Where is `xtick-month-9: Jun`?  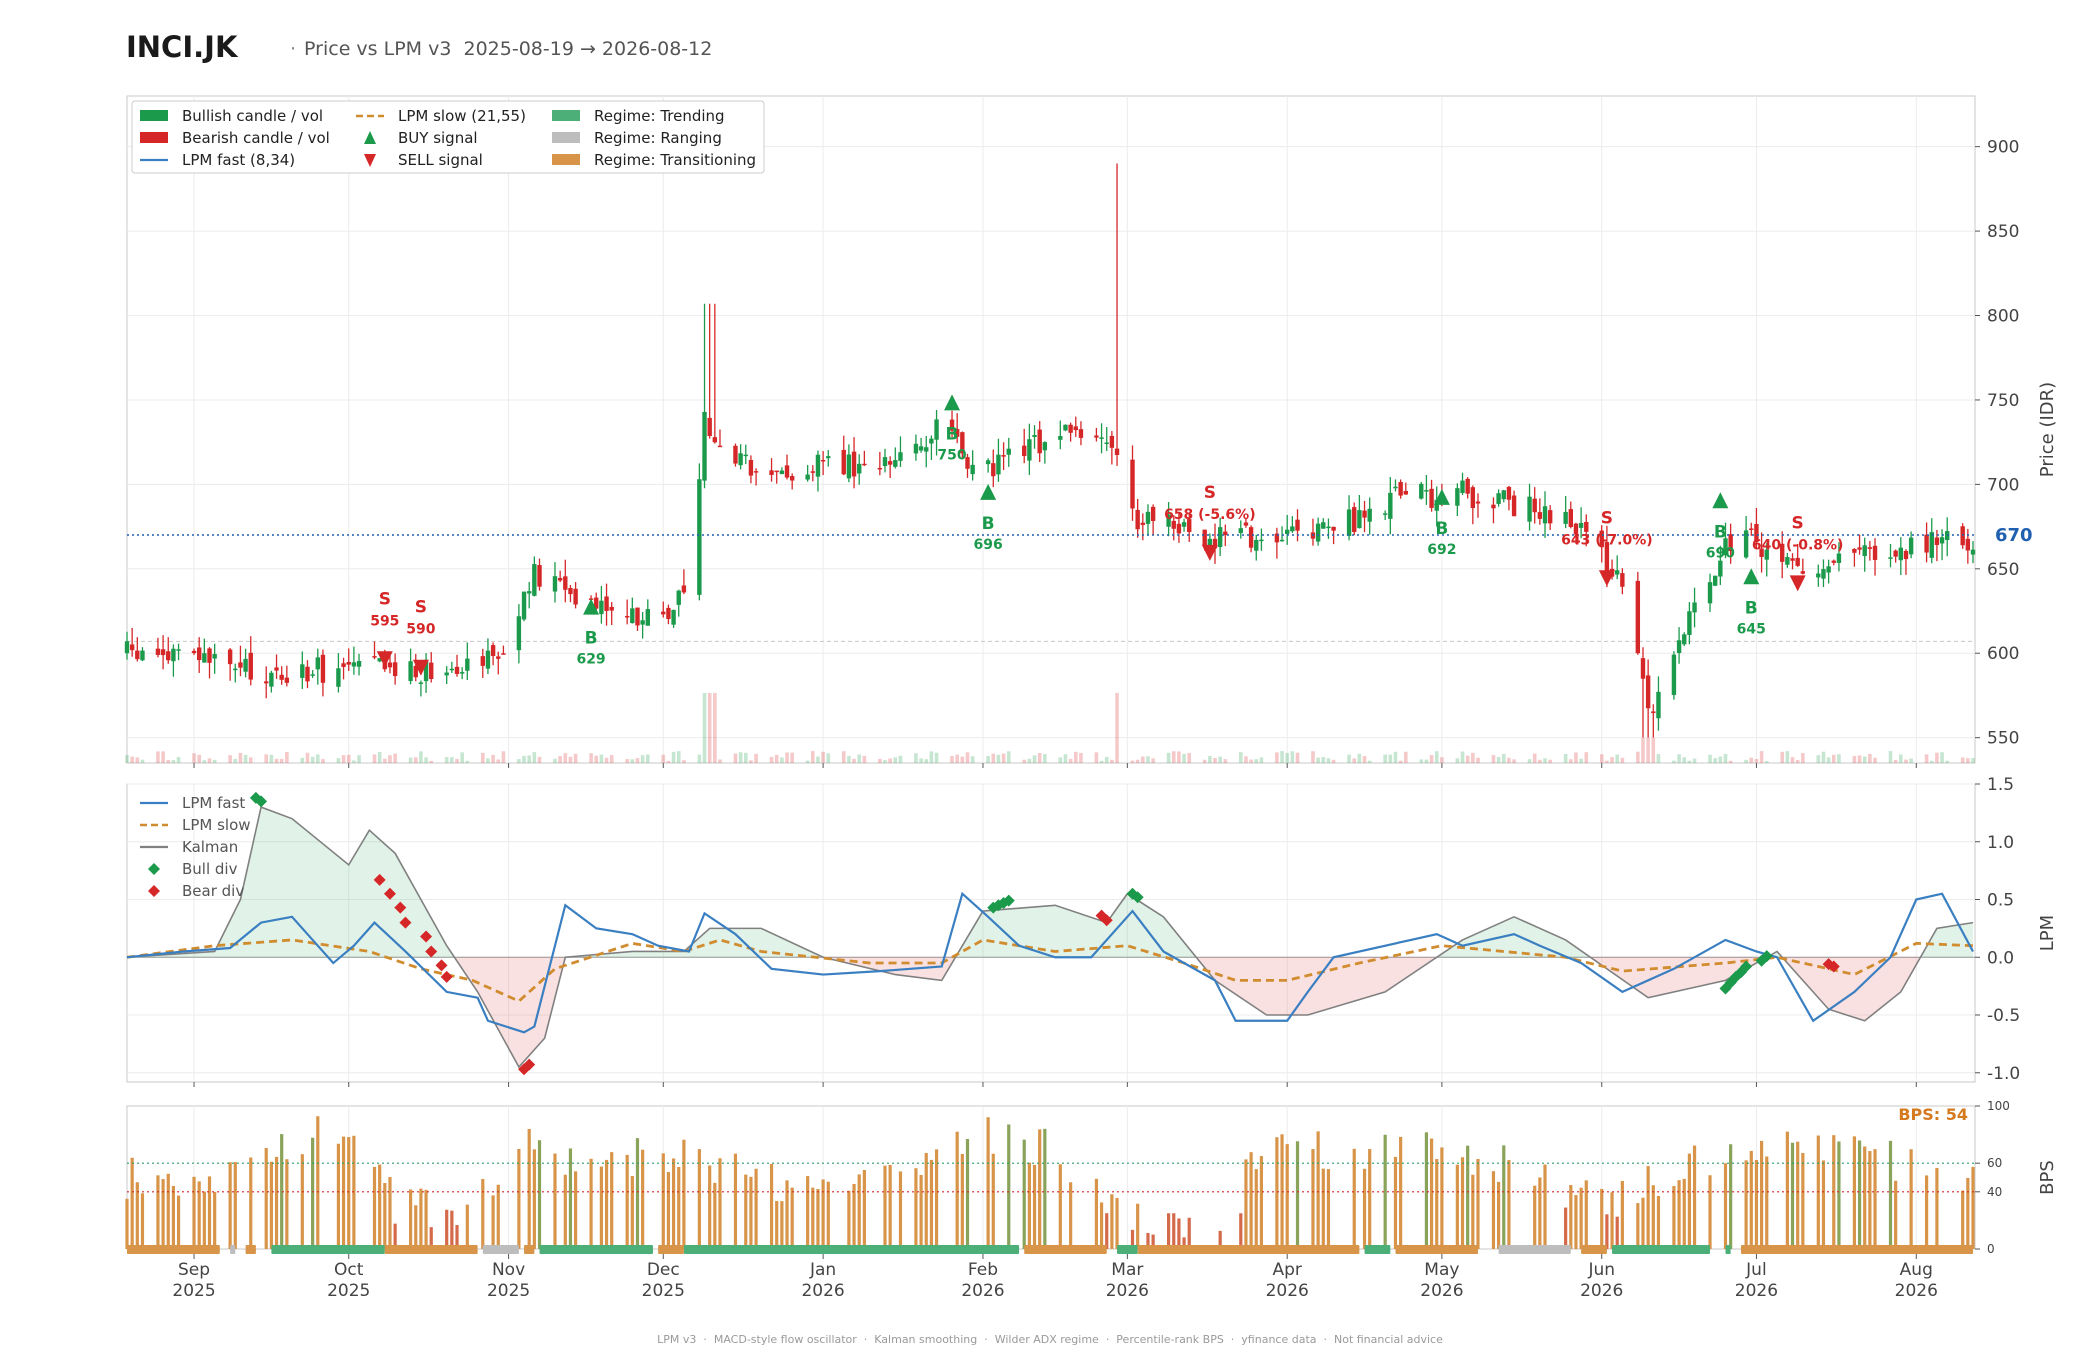 xtick-month-9: Jun is located at coordinates (1601, 1270).